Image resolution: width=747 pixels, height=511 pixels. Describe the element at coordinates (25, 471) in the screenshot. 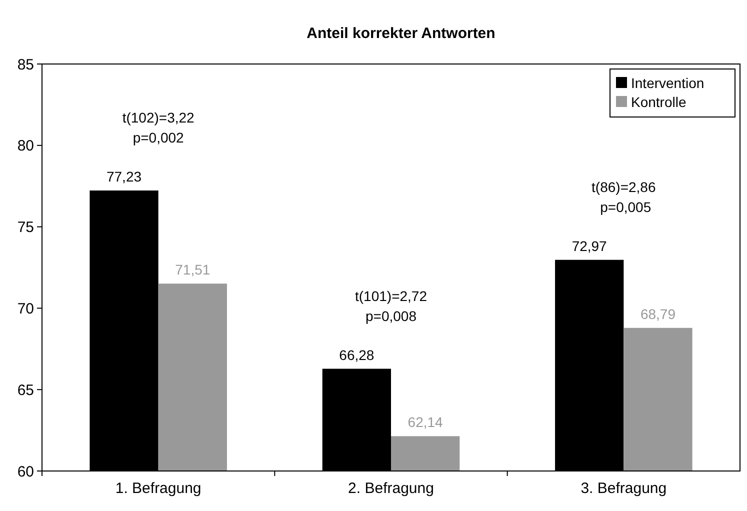

I see `y-tick-label: 60` at that location.